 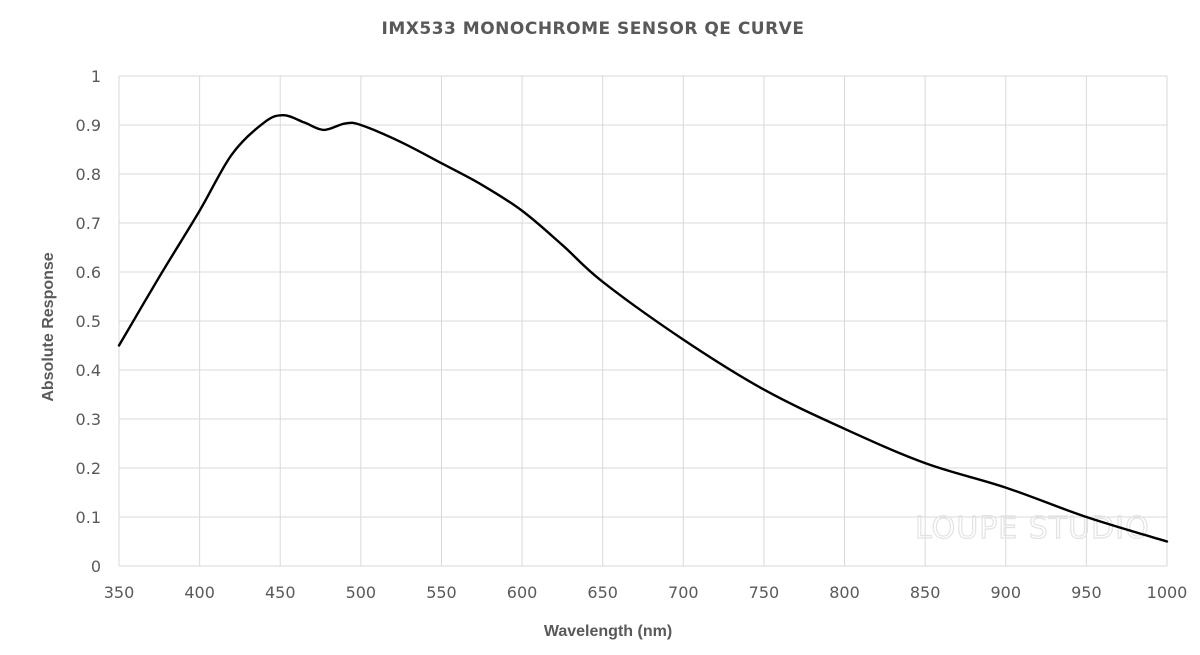 I want to click on x-tick-label: 650, so click(x=602, y=592).